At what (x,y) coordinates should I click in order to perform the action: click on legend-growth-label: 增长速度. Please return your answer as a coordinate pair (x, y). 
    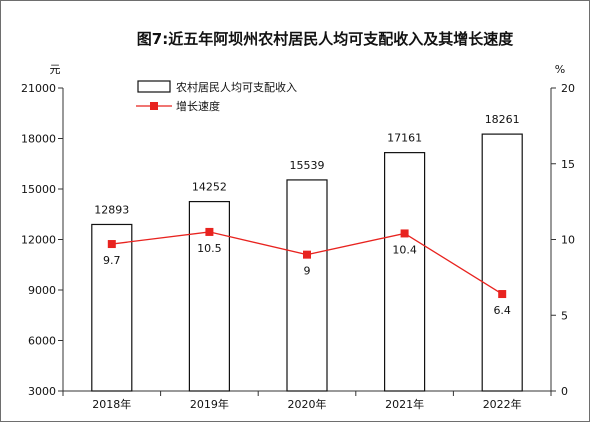
    Looking at the image, I should click on (198, 106).